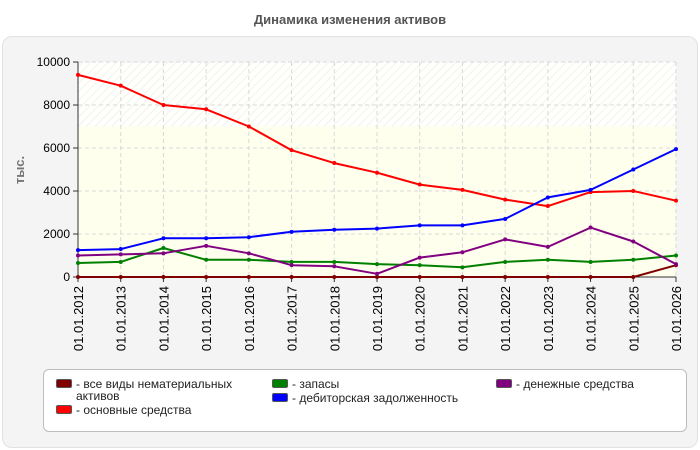  I want to click on x-tick-label: 01.01.2025, so click(633, 318).